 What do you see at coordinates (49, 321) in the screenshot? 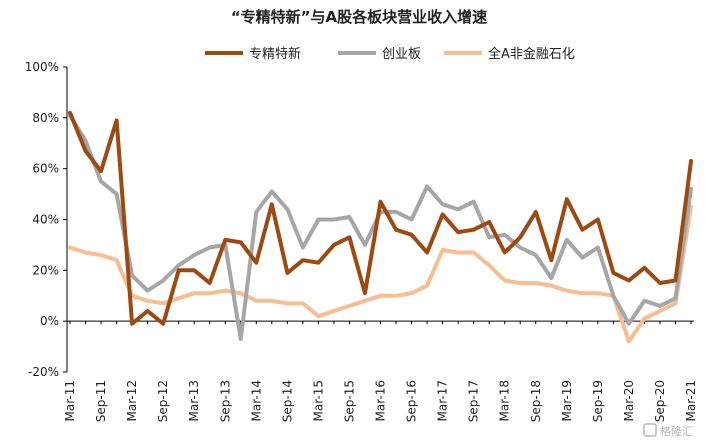
I see `y-tick-label: 0%` at bounding box center [49, 321].